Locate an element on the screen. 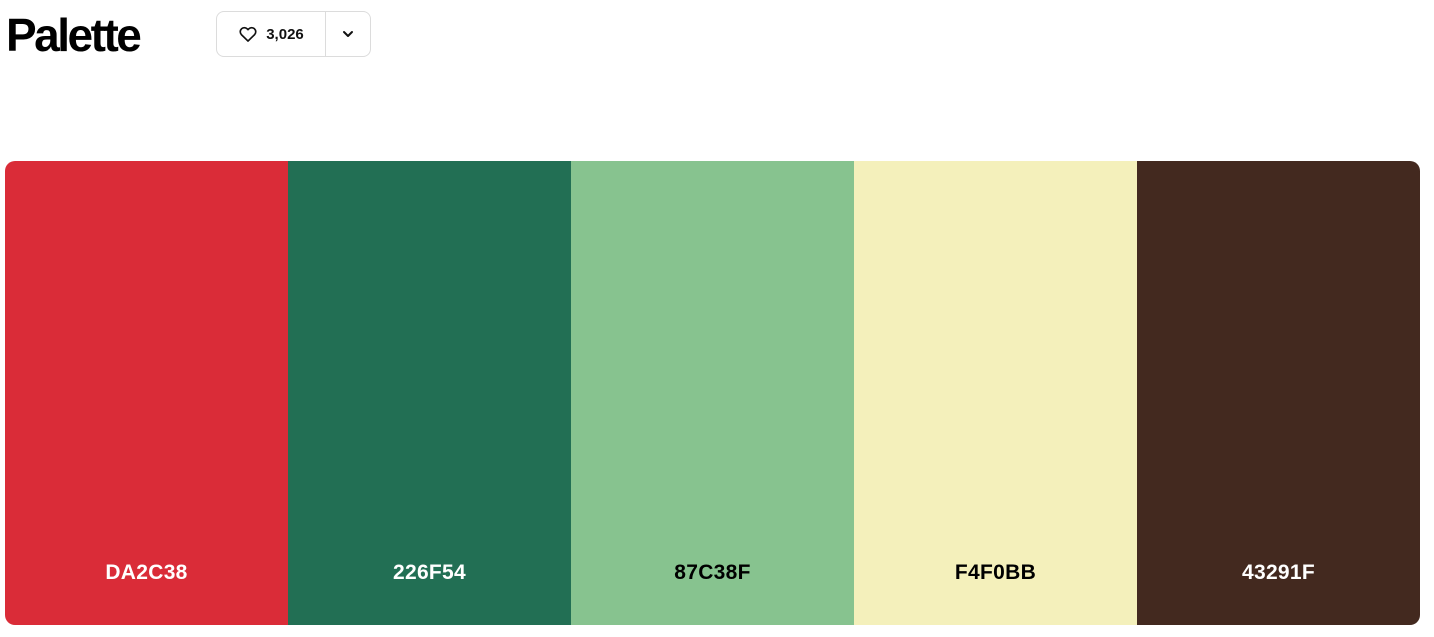 This screenshot has height=637, width=1434. page-title: Palette is located at coordinates (74, 35).